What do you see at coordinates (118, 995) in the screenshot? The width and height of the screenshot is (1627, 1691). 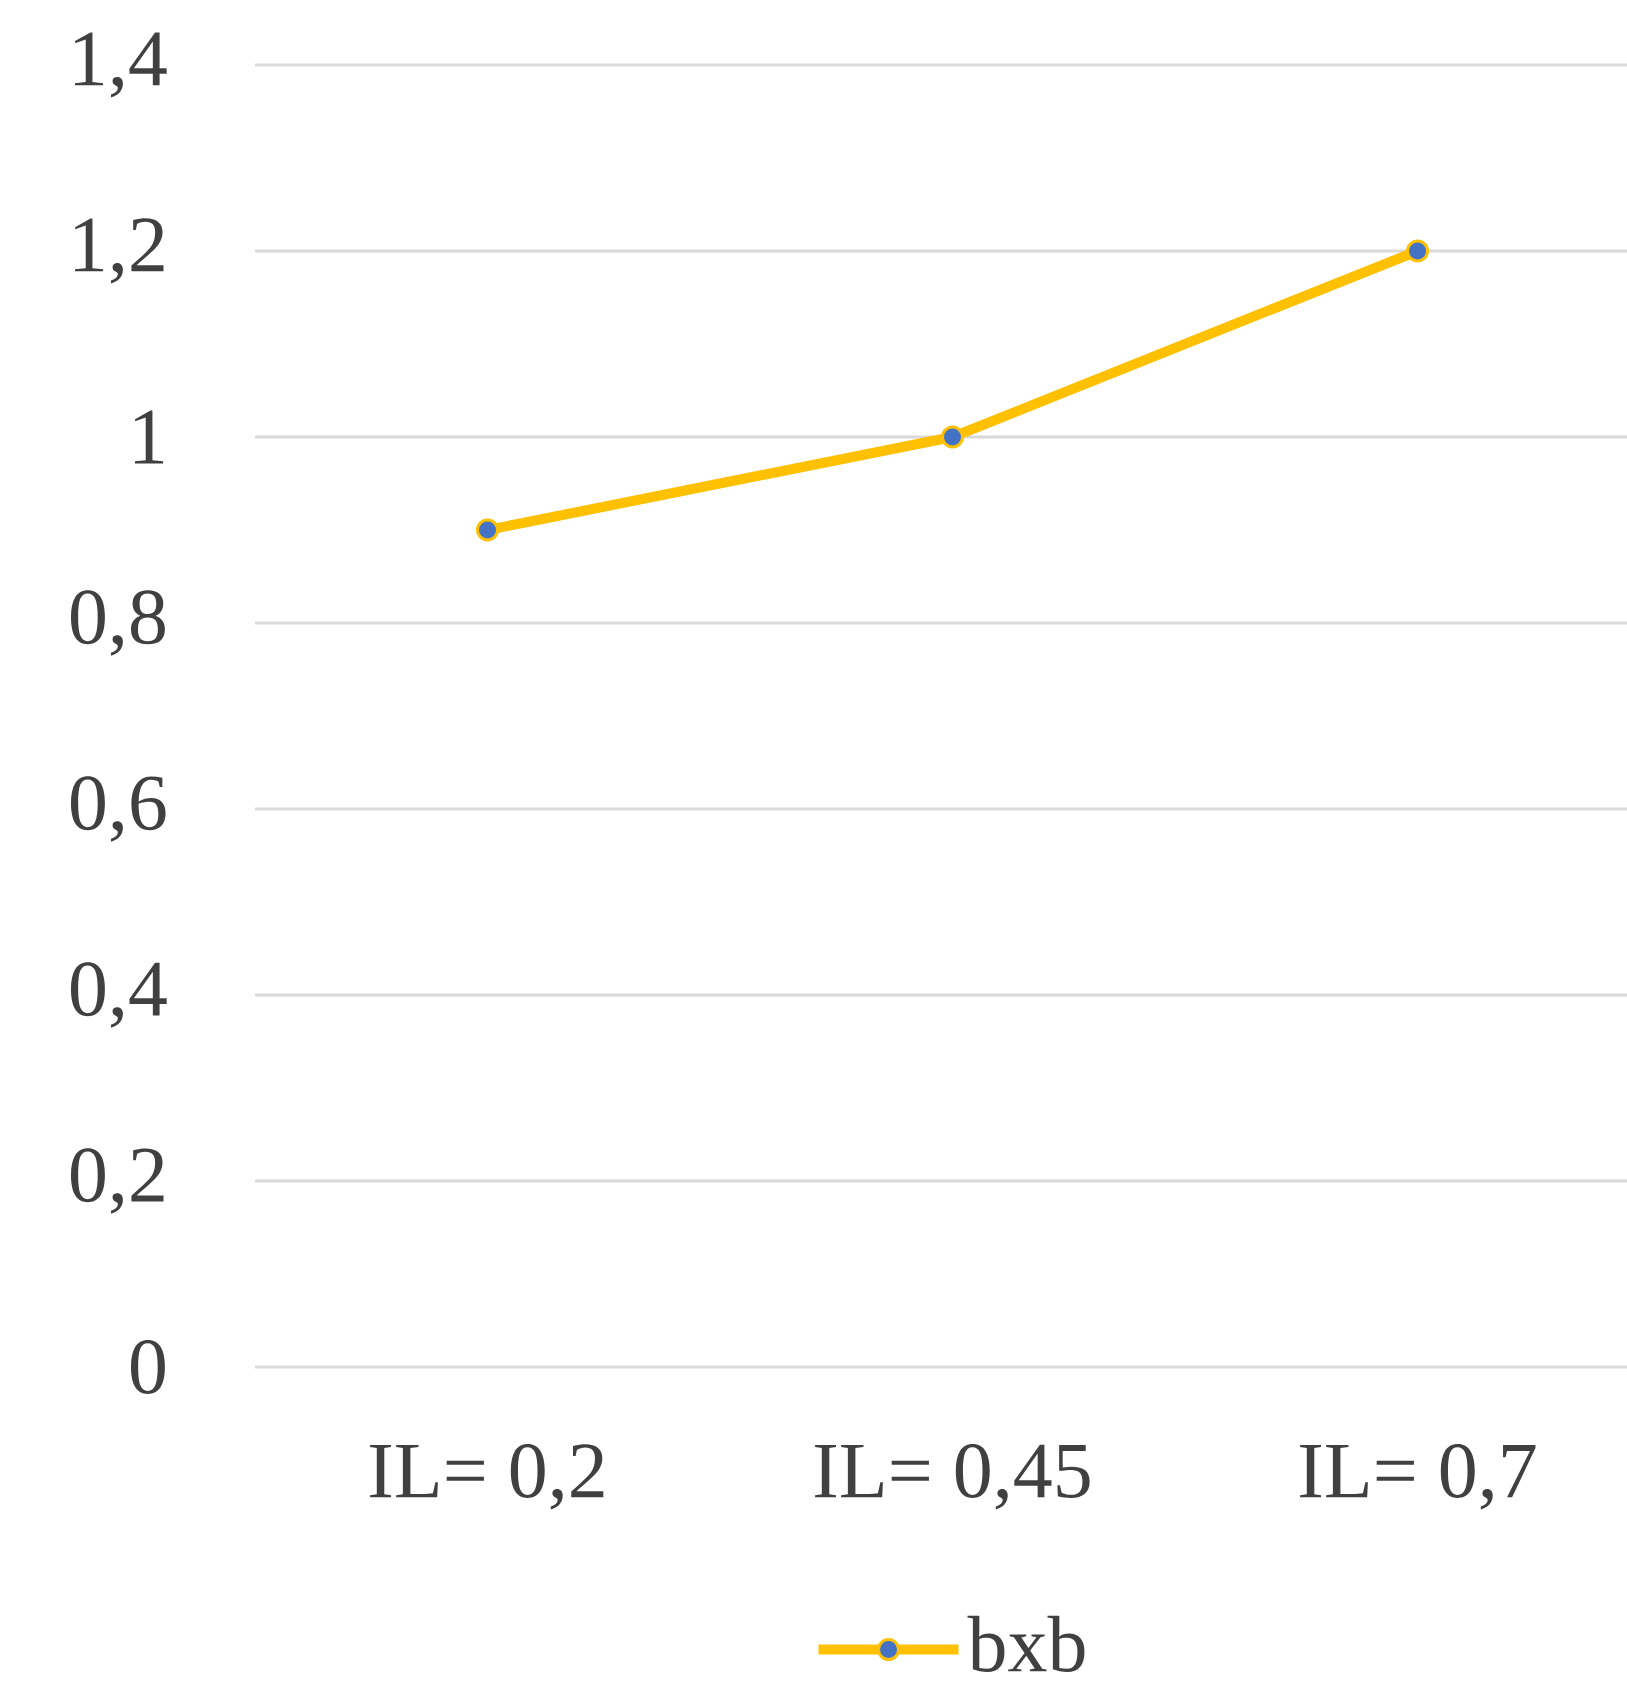 I see `y-tick-label: 0,4` at bounding box center [118, 995].